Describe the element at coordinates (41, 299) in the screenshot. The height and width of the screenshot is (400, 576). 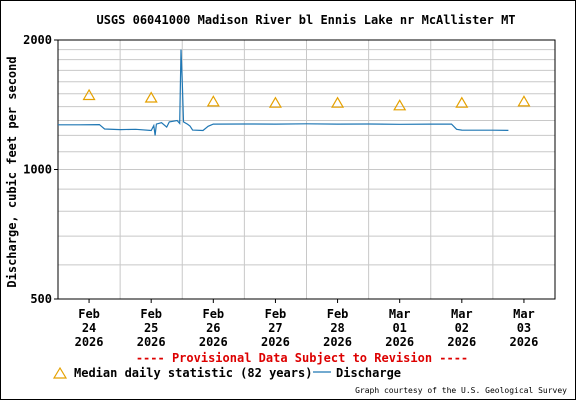
I see `y-tick-label: 500` at that location.